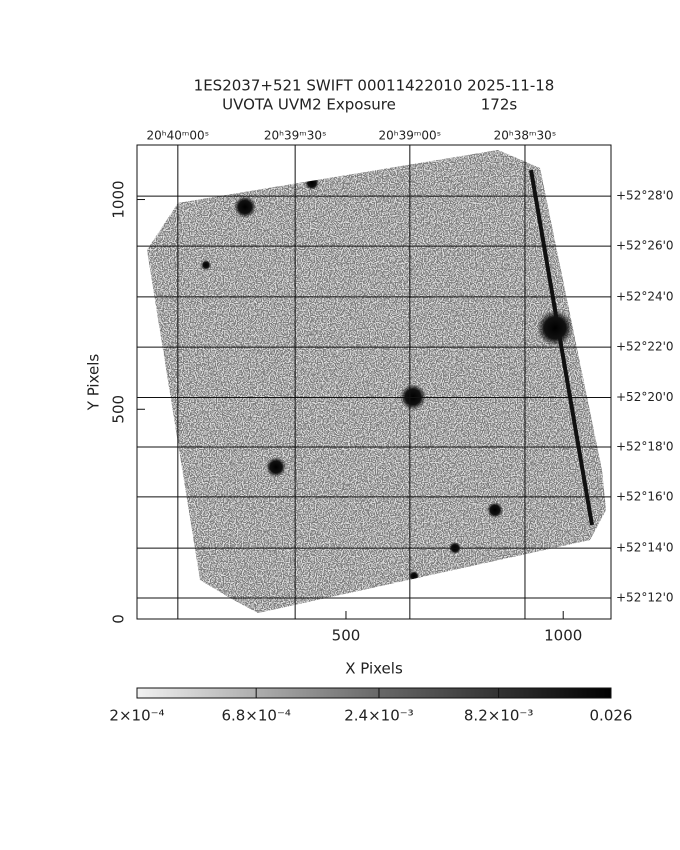 This screenshot has height=850, width=680. I want to click on x2-tick-label: 20ʰ38ᵐ30ˢ, so click(525, 136).